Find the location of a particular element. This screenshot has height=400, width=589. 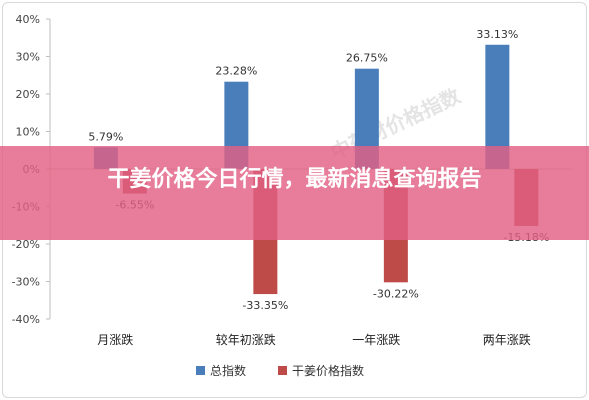

legend-swatch-total-index is located at coordinates (200, 370).